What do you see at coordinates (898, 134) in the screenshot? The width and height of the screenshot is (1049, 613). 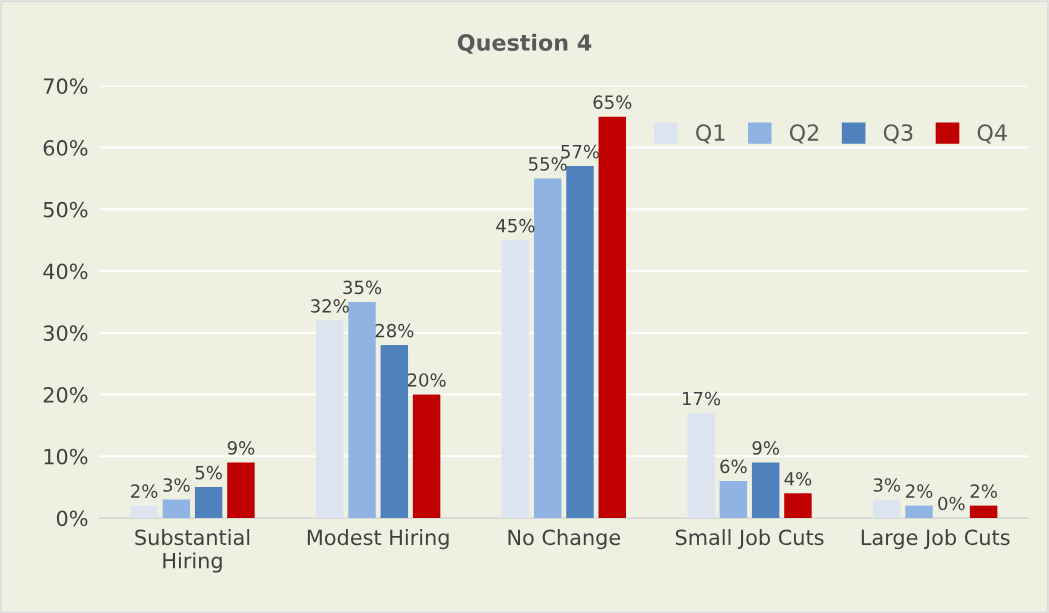 I see `legend-label: Q3` at bounding box center [898, 134].